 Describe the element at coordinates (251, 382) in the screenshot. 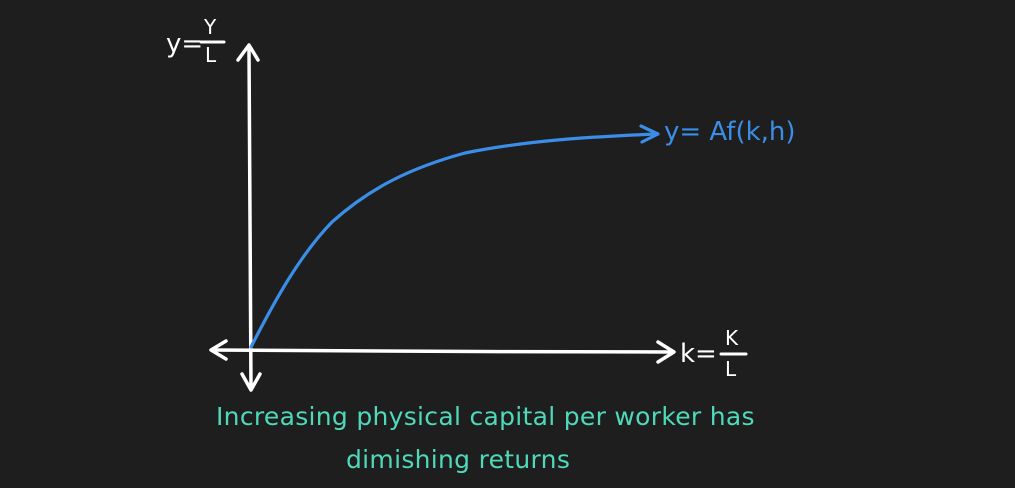

I see `y-axis-bottom-arrowhead` at that location.